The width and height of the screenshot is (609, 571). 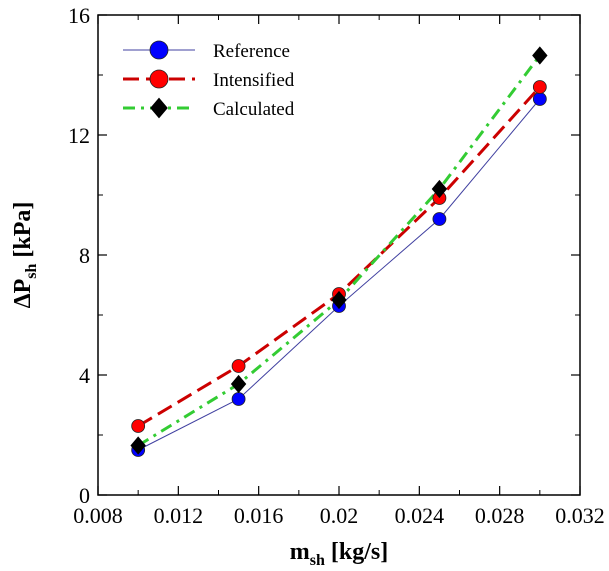 What do you see at coordinates (179, 515) in the screenshot?
I see `x-tick-label: 0.012` at bounding box center [179, 515].